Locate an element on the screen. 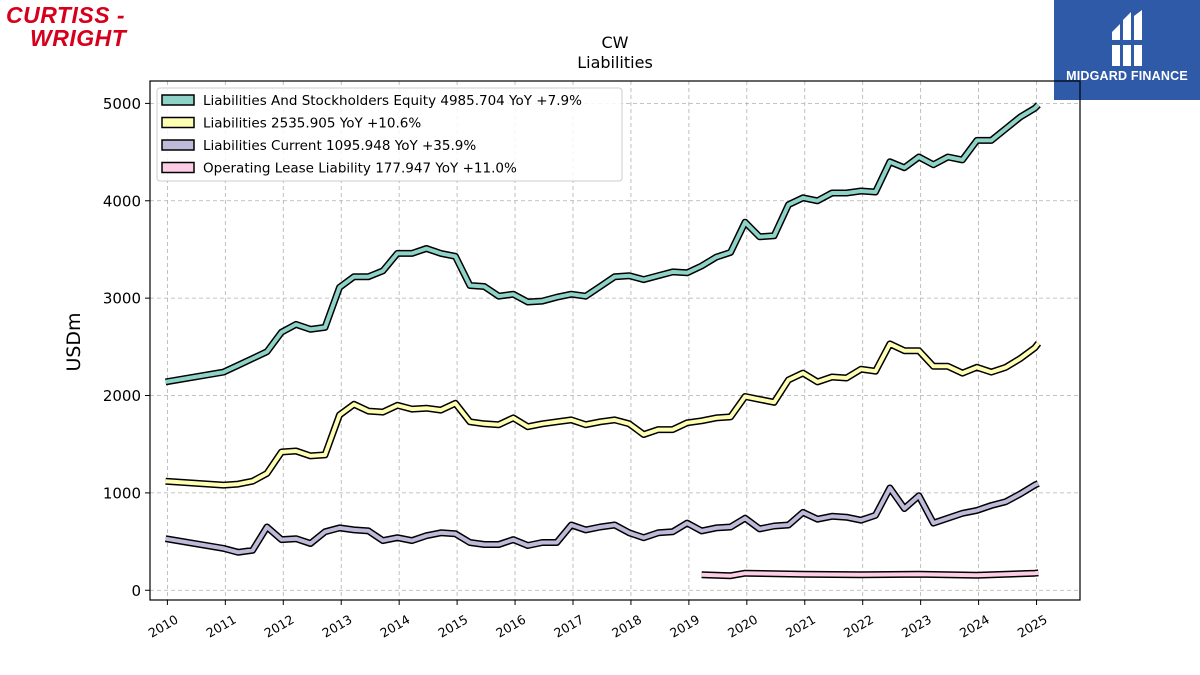  x-tick-label: 2017 is located at coordinates (568, 626).